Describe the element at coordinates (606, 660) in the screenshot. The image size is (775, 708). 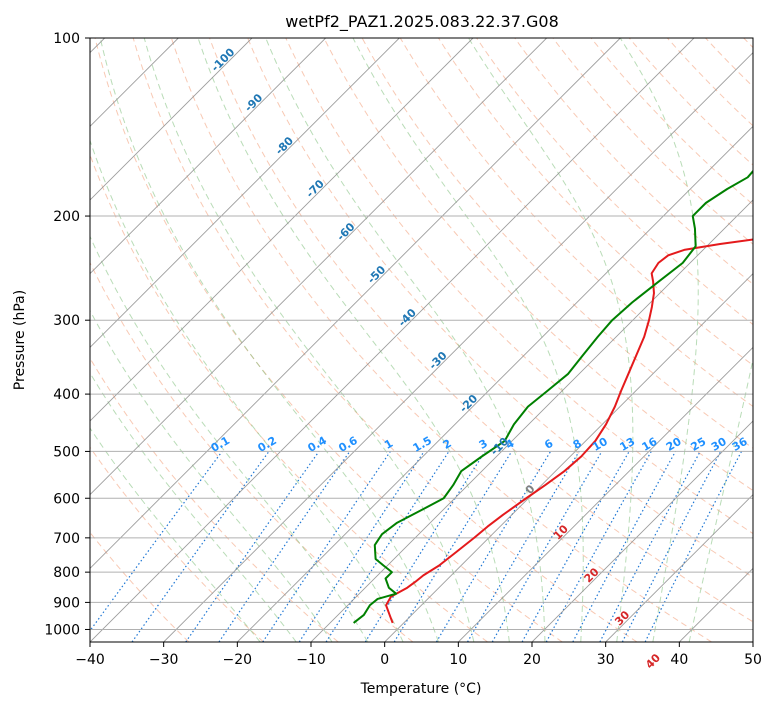
I see `x-tick-label: 30` at that location.